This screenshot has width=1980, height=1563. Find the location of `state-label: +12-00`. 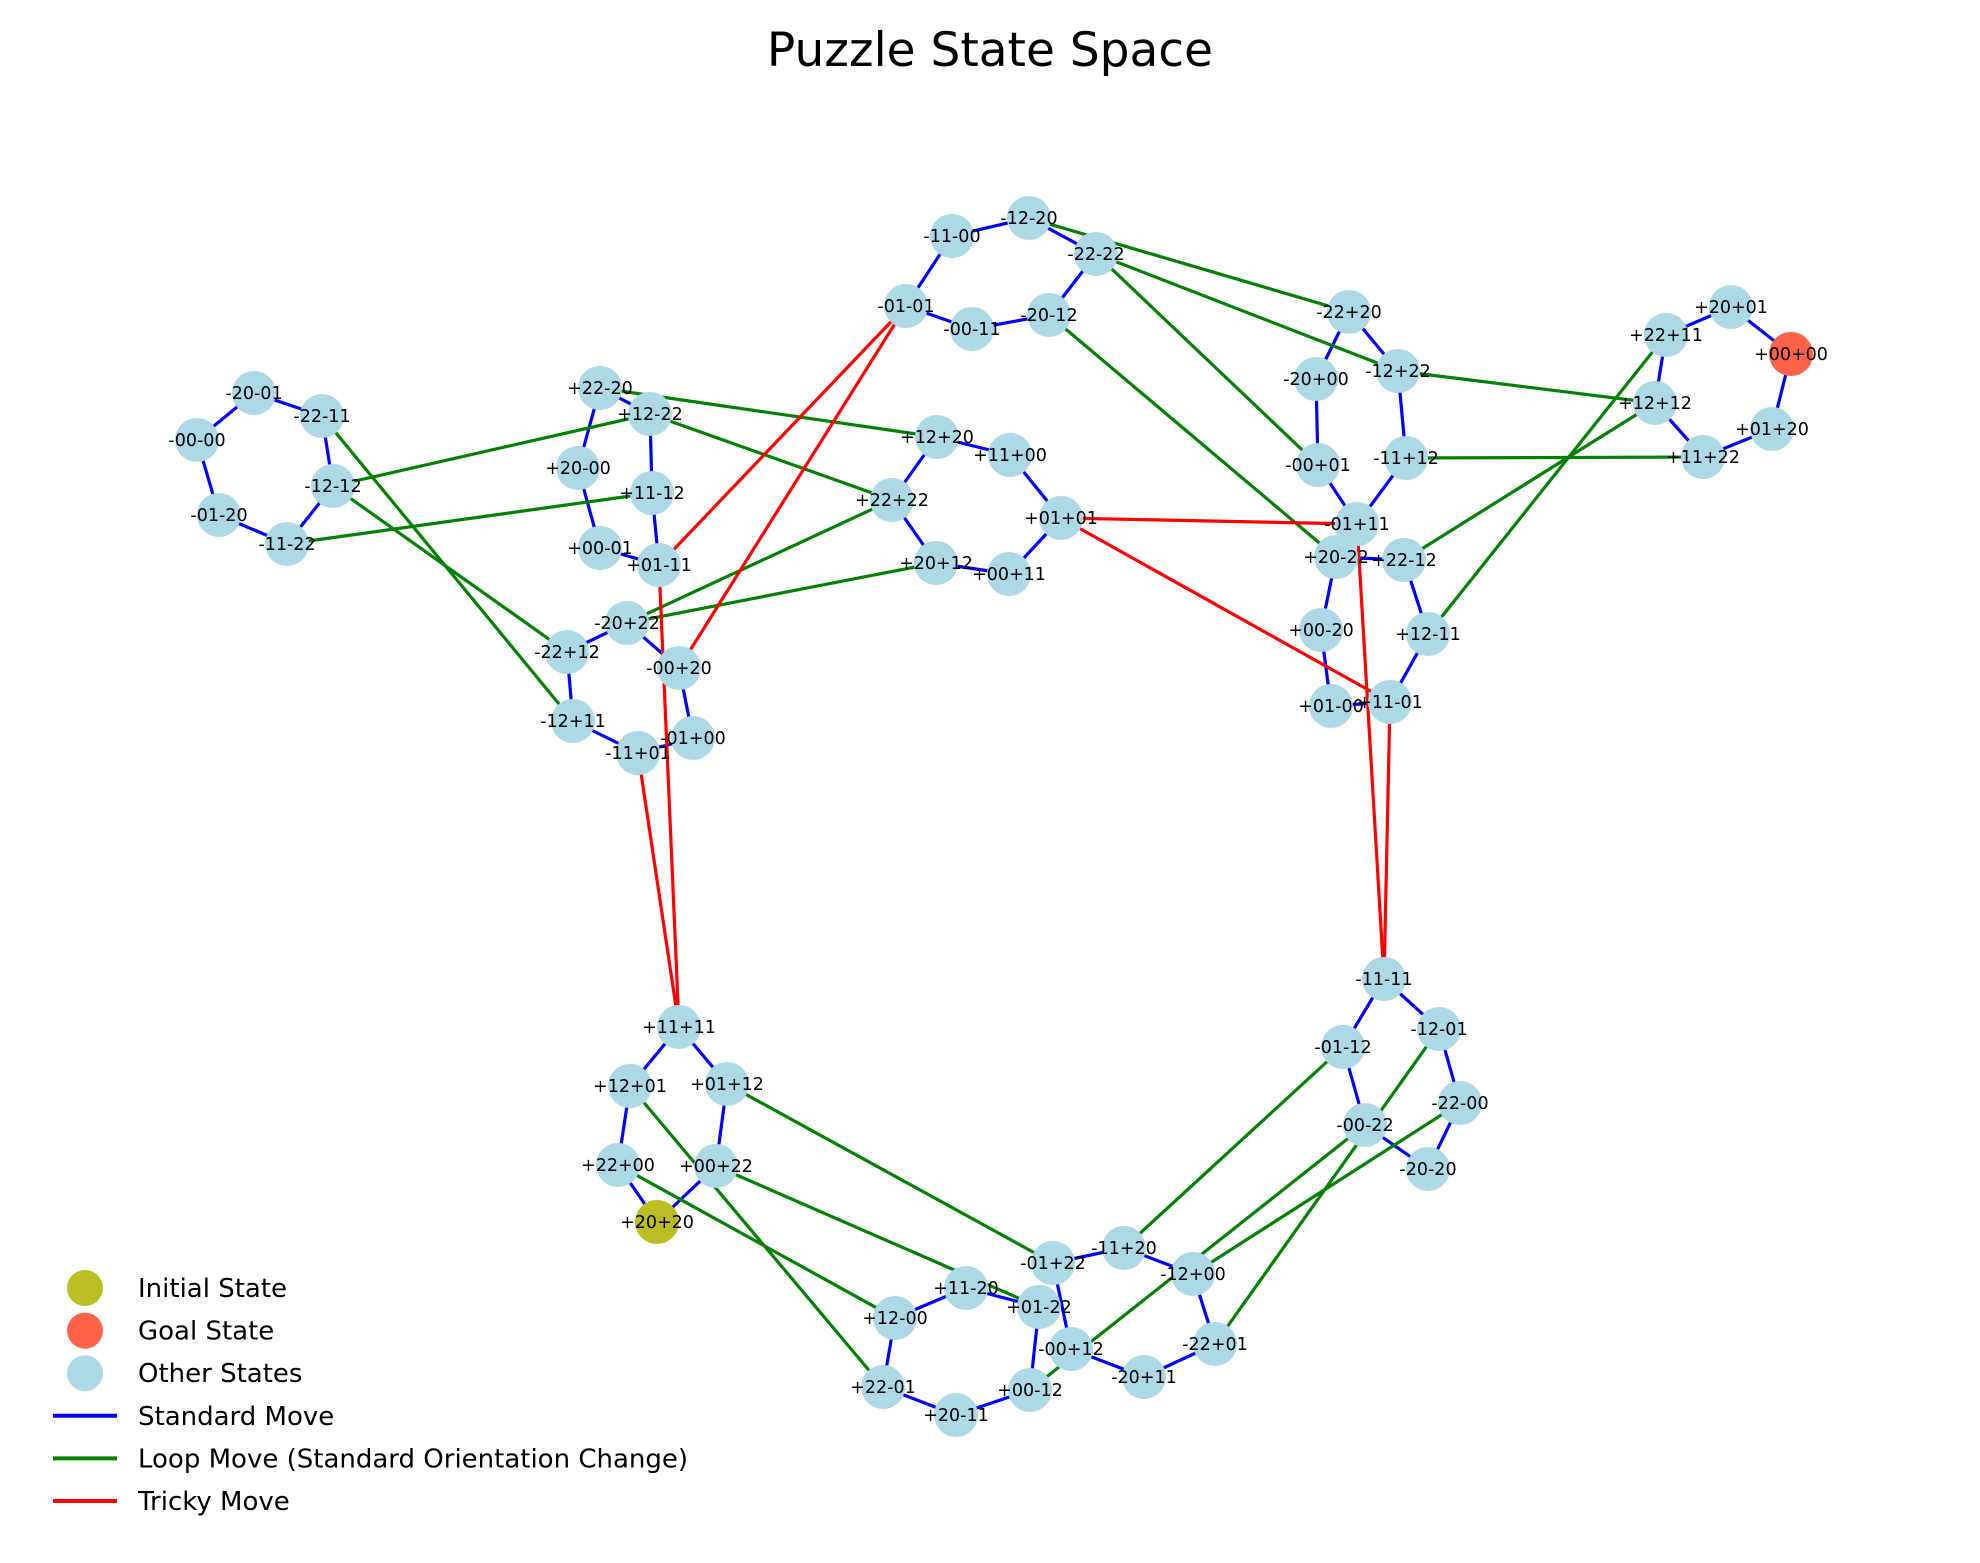

state-label: +12-00 is located at coordinates (895, 1319).